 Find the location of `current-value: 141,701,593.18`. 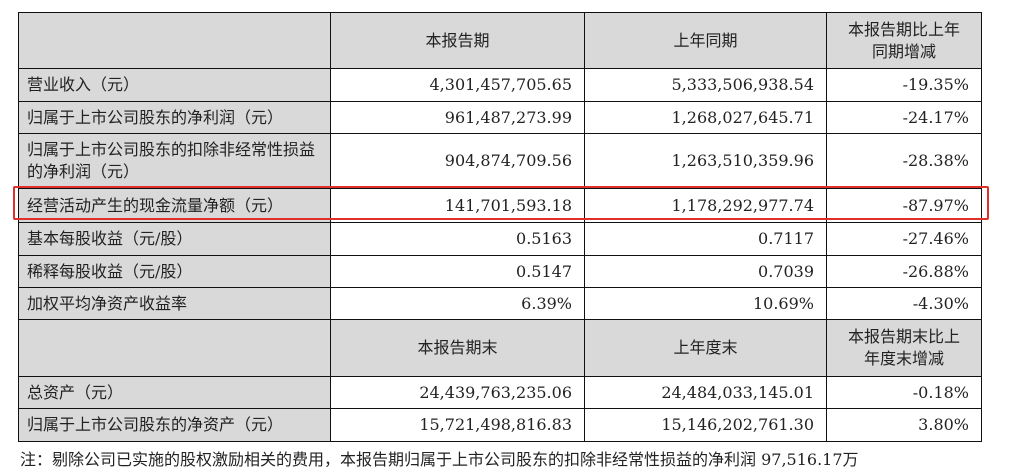

current-value: 141,701,593.18 is located at coordinates (457, 205).